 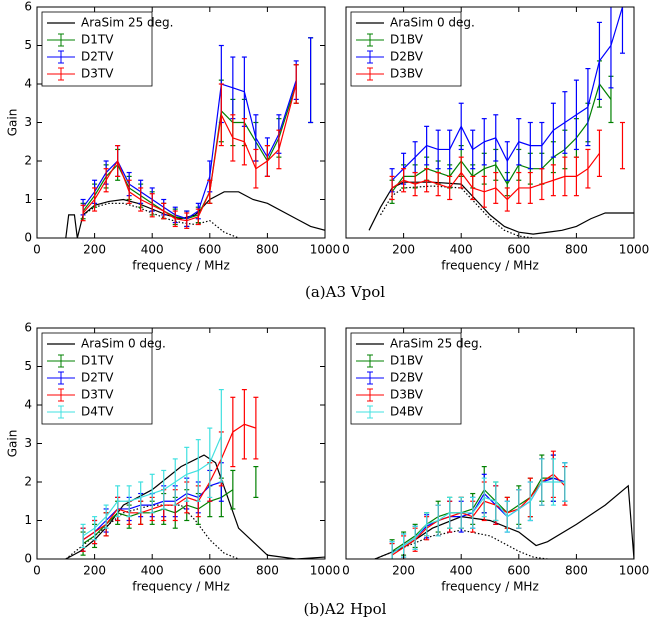 I want to click on legend-label: D1TV, so click(x=97, y=361).